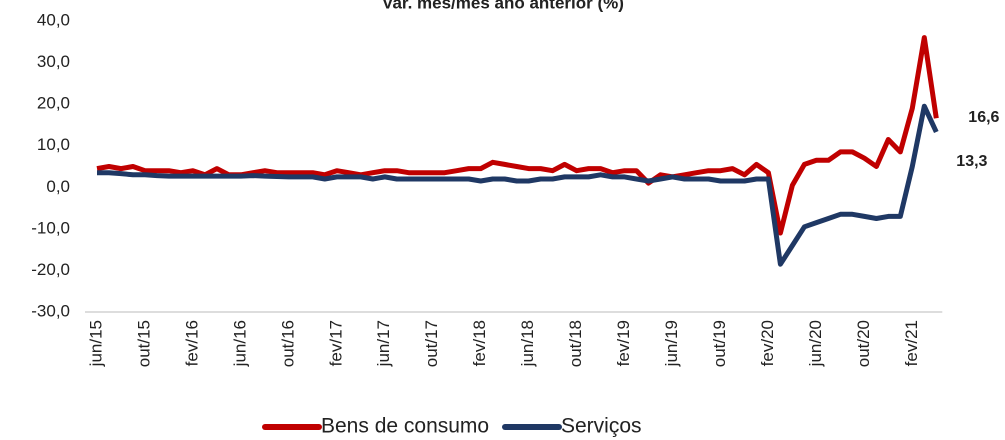 This screenshot has width=1005, height=440. Describe the element at coordinates (50, 227) in the screenshot. I see `y-tick-label: -10,0` at that location.